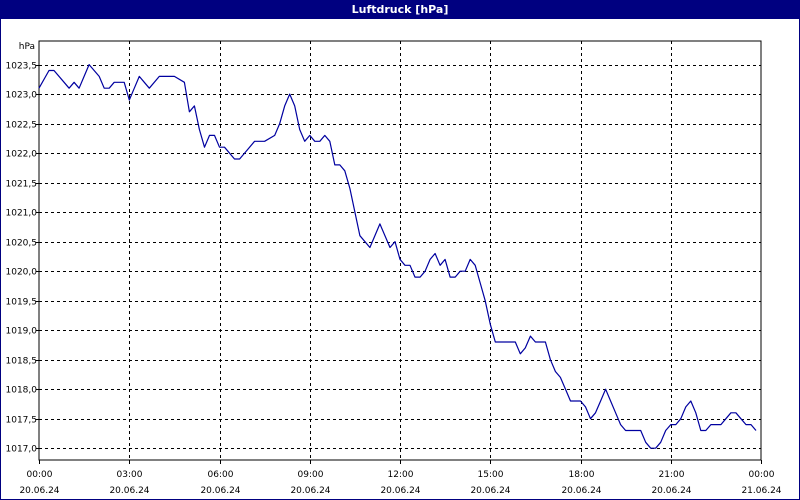  What do you see at coordinates (672, 475) in the screenshot?
I see `x-tick-label-time: 21:00` at bounding box center [672, 475].